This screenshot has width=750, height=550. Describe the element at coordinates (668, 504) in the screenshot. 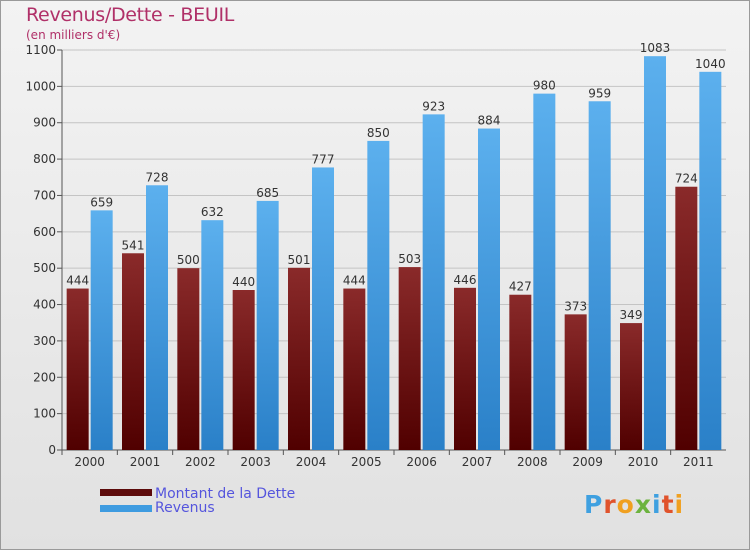

I see `logo-letter: t` at that location.